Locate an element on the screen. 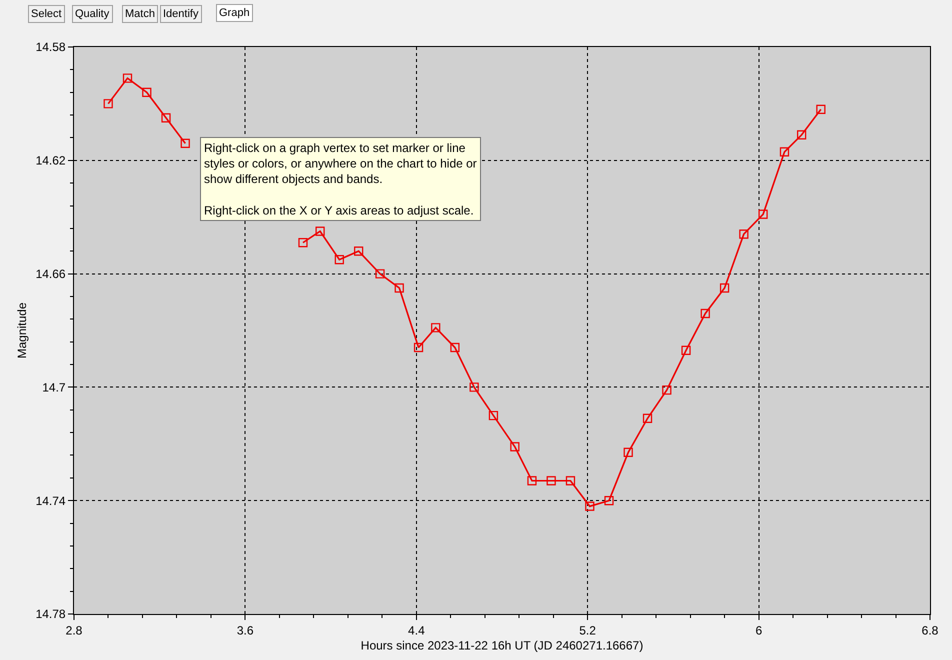  text: Graph is located at coordinates (234, 13).